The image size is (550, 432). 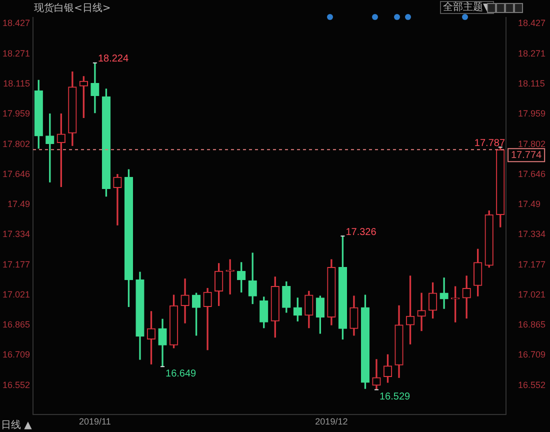 What do you see at coordinates (532, 264) in the screenshot?
I see `y2-tick-label: 17.177` at bounding box center [532, 264].